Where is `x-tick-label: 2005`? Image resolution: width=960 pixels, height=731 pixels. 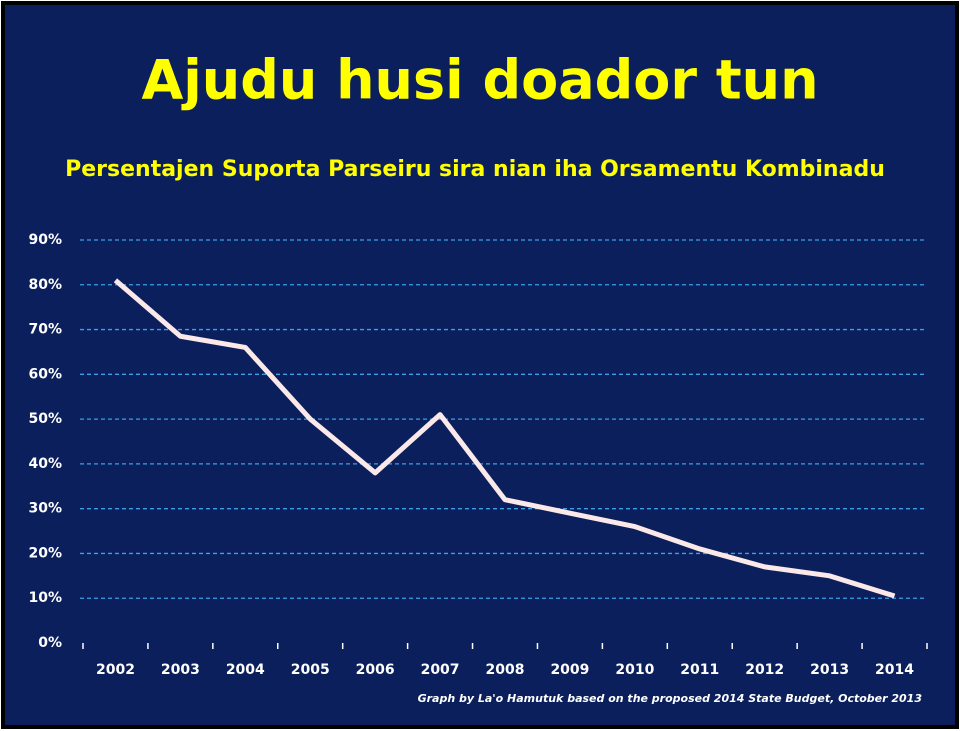
x-tick-label: 2005 is located at coordinates (310, 670).